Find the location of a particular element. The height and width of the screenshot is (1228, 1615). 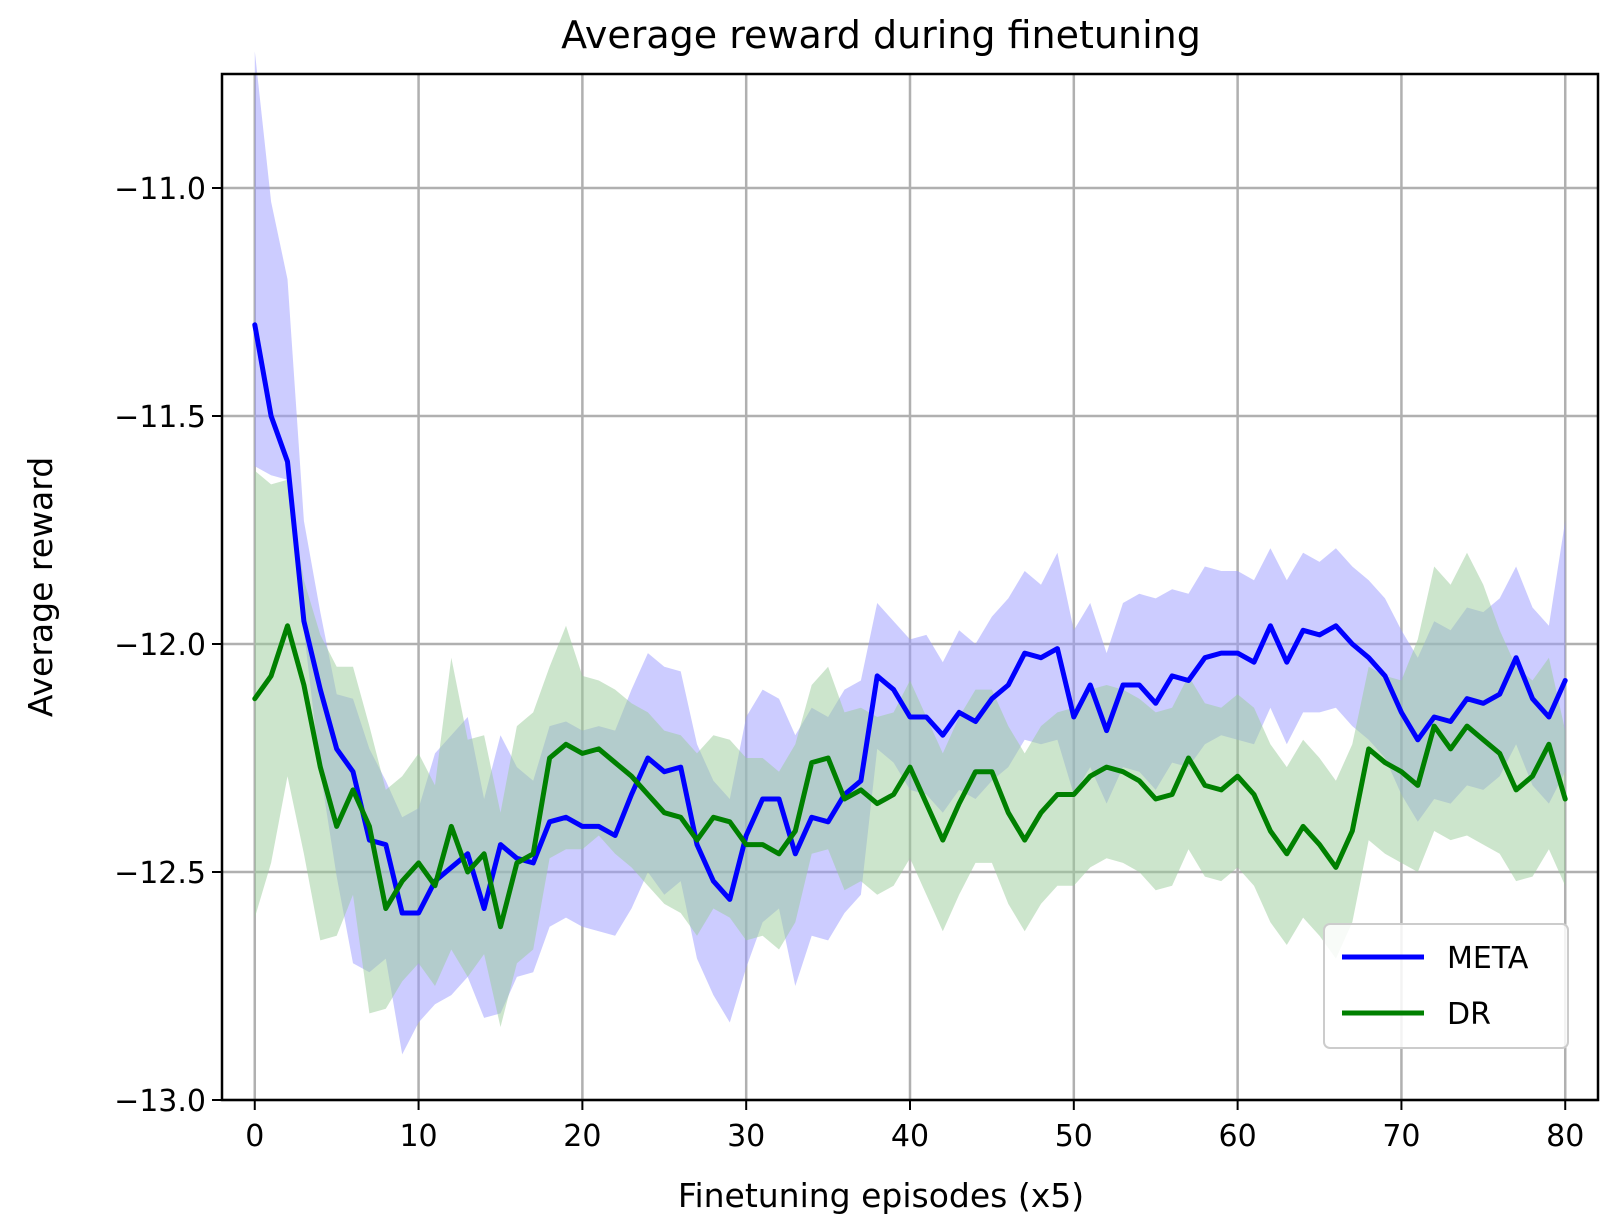

x-tick-label: 40 is located at coordinates (910, 1136).